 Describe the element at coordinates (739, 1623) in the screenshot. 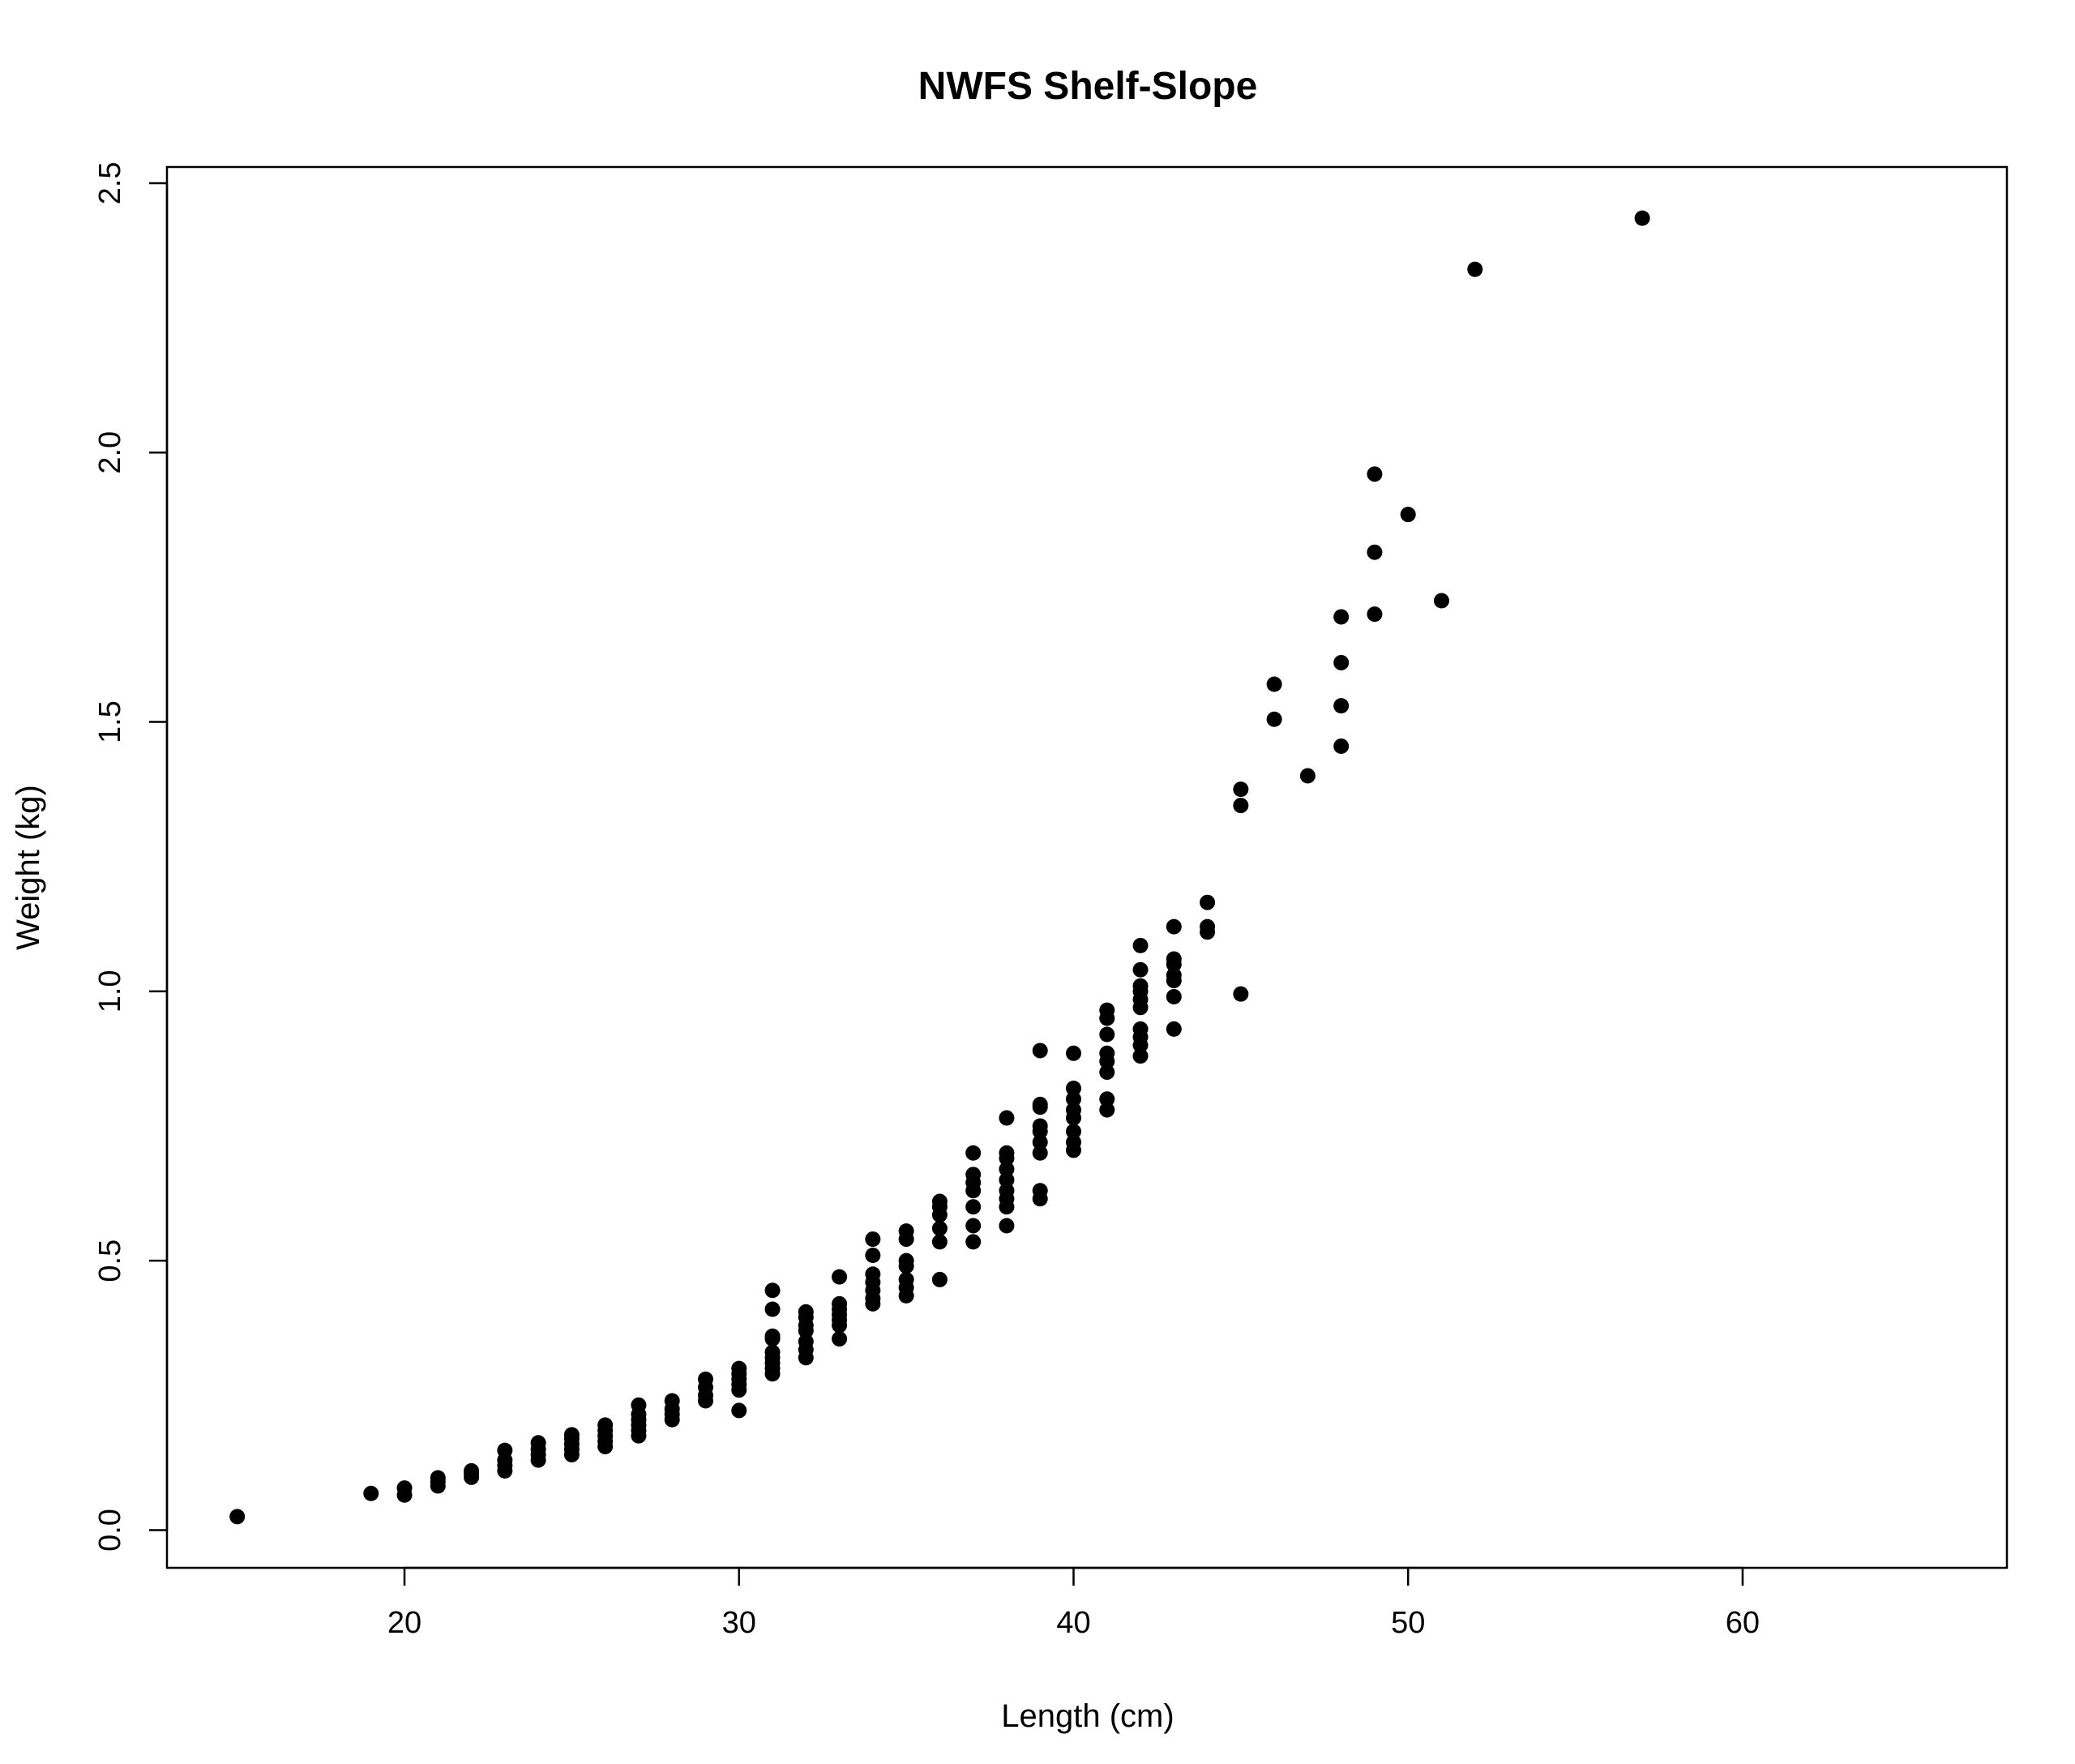

I see `x-tick-label: 30` at that location.